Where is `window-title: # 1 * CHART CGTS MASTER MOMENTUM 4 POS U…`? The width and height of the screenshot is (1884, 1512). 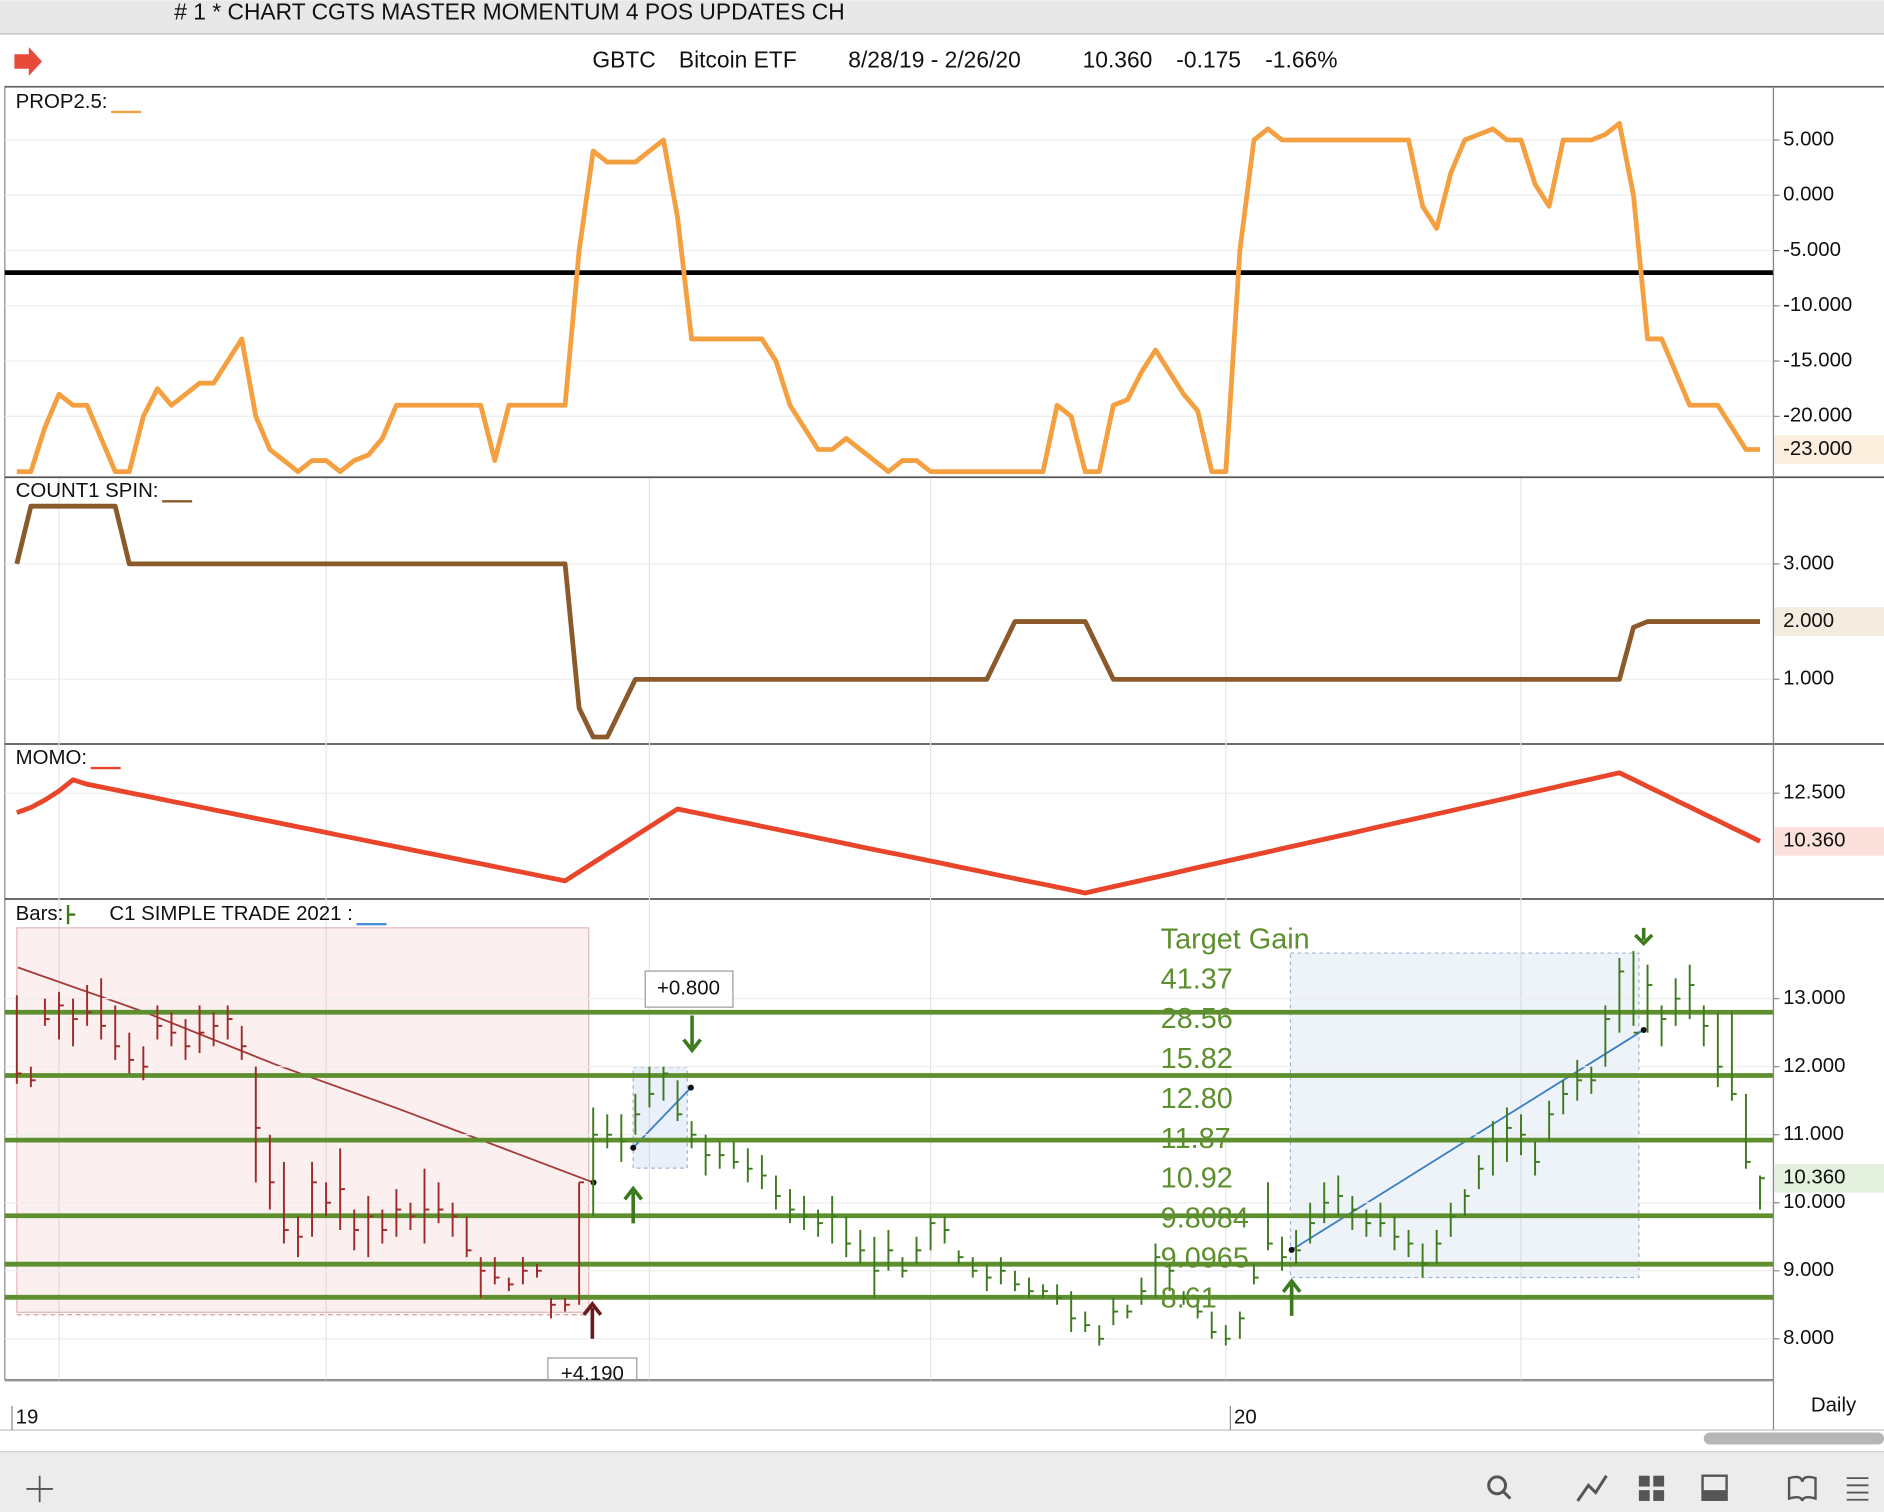 window-title: # 1 * CHART CGTS MASTER MOMENTUM 4 POS U… is located at coordinates (509, 12).